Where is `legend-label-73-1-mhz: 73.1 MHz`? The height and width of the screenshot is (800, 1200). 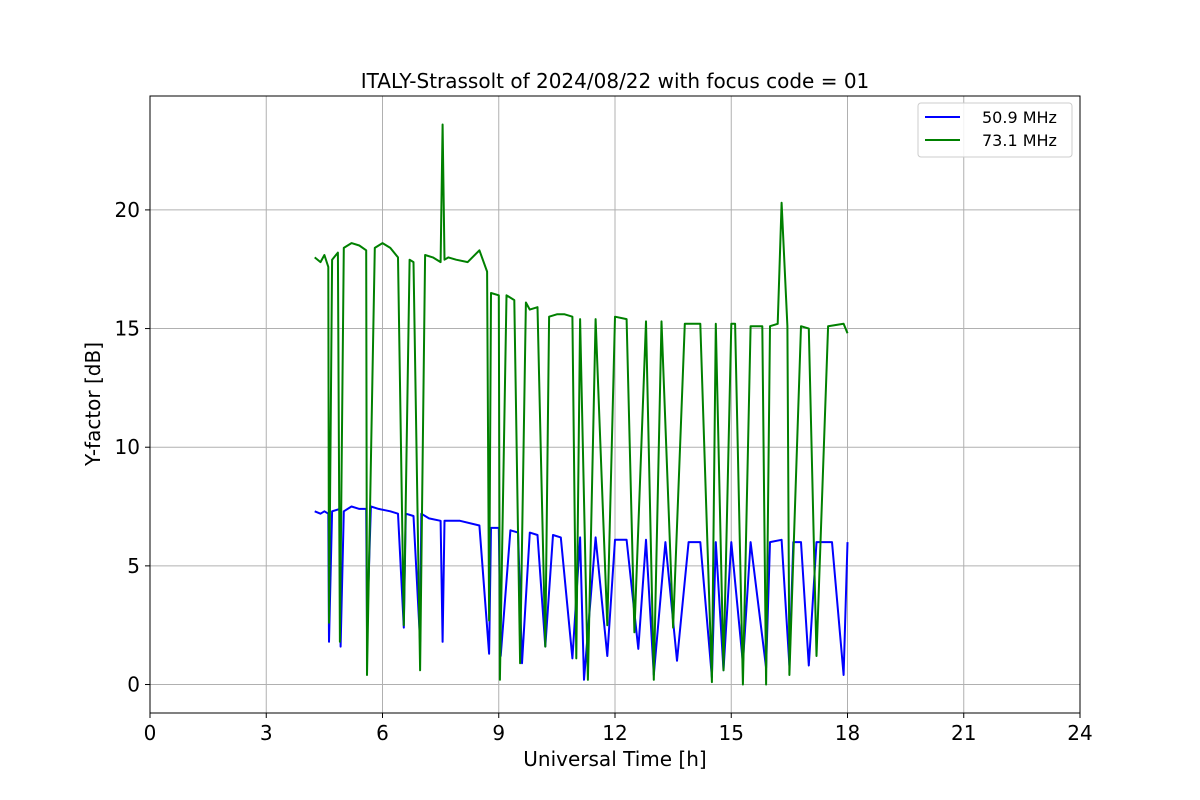 legend-label-73-1-mhz: 73.1 MHz is located at coordinates (1019, 140).